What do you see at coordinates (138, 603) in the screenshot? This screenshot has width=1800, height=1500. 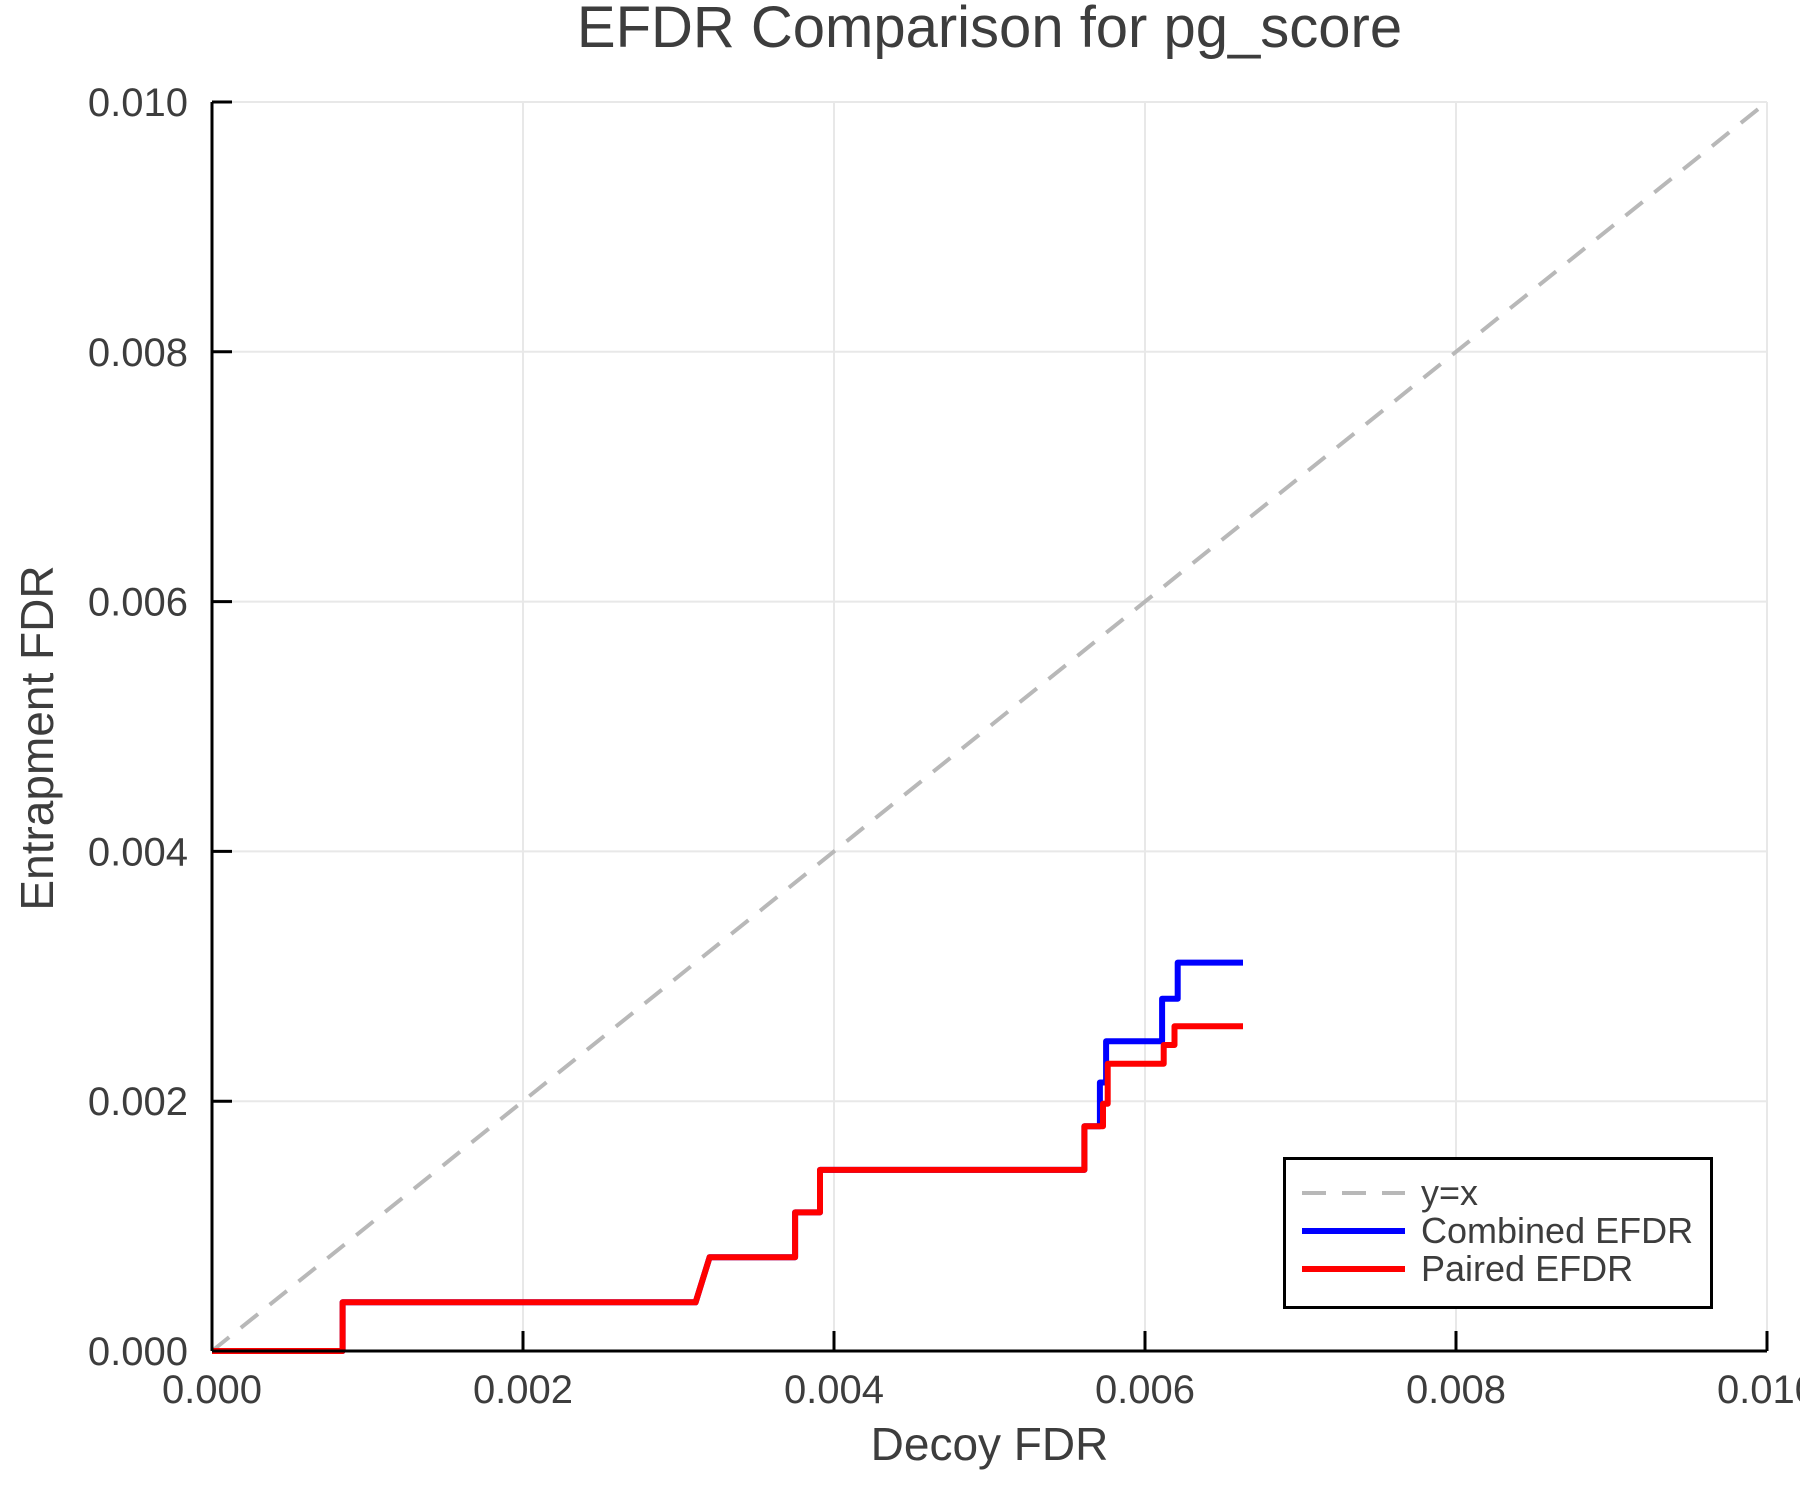 I see `y-tick-label: 0.006` at bounding box center [138, 603].